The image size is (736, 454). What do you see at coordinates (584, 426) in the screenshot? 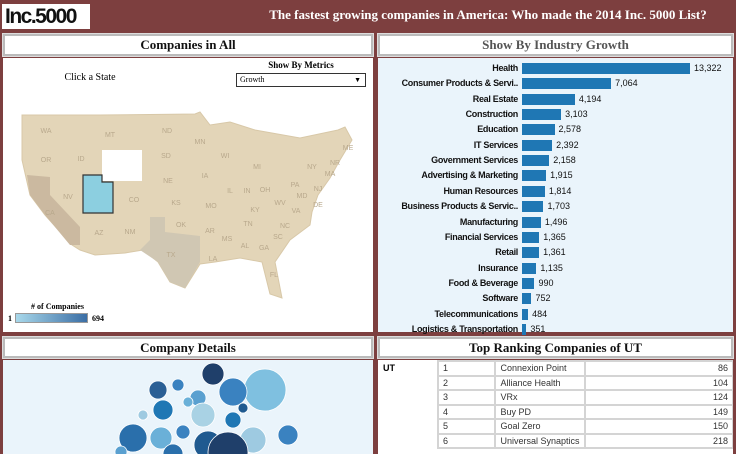
I see `table-row: 5 Goal Zero 150` at bounding box center [584, 426].